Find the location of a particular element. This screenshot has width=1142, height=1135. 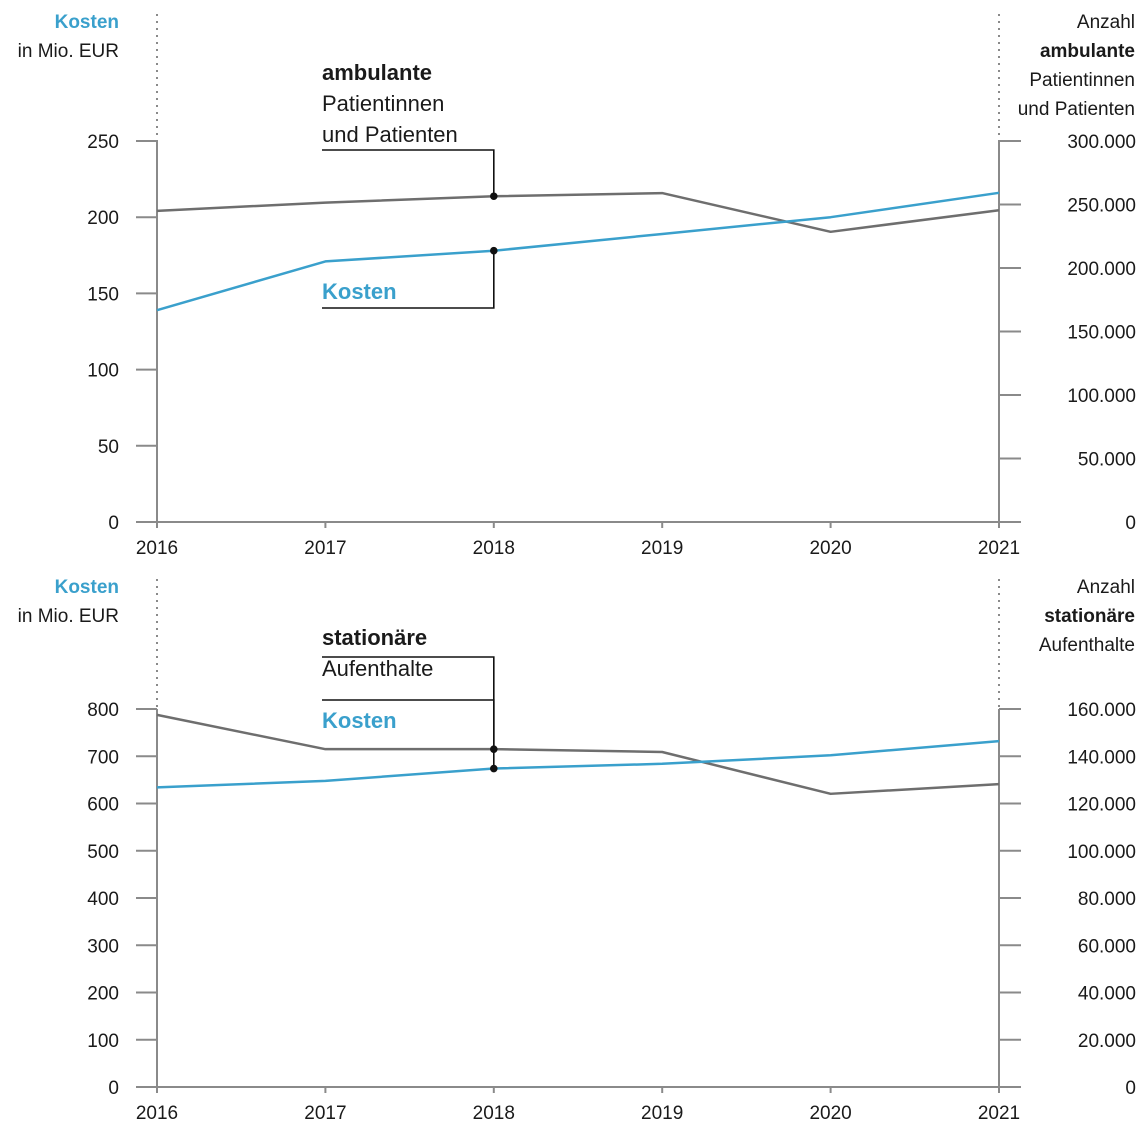

right-axis-title-line: ambulante is located at coordinates (1087, 51).